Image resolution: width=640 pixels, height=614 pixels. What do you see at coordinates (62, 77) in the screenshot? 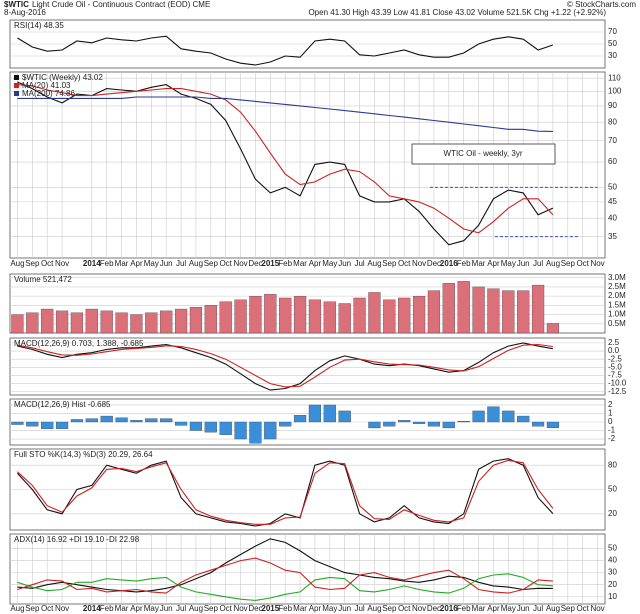
I see `legend-label: $WTIC (Weekly) 43.02` at bounding box center [62, 77].